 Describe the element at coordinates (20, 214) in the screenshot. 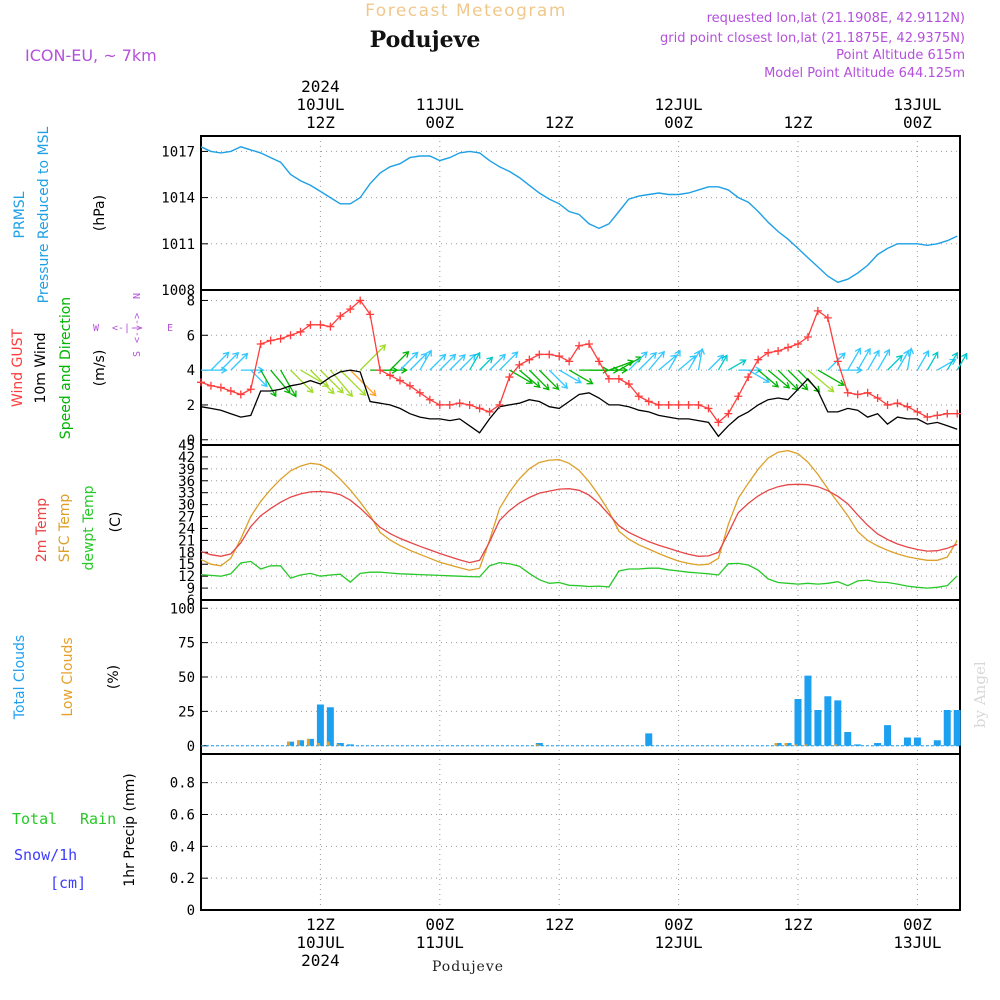

I see `pressure-axis-label-1: PRMSL` at that location.